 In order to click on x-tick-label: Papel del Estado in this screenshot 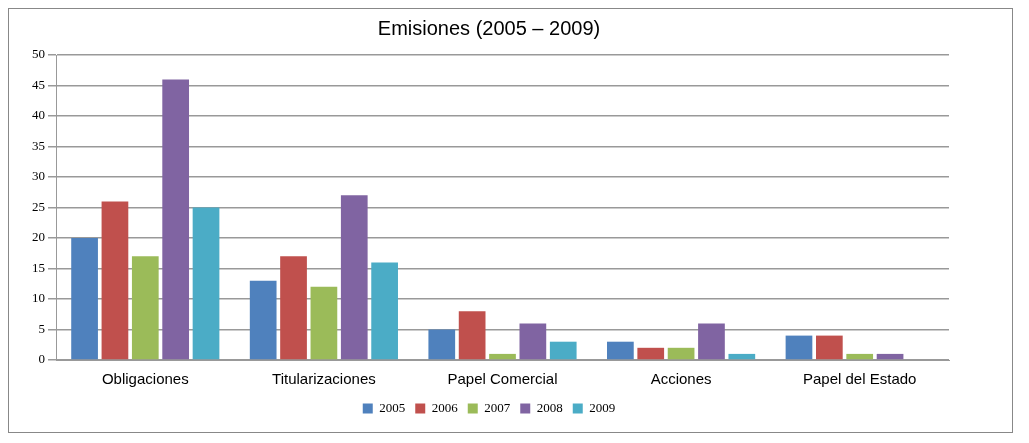, I will do `click(859, 379)`.